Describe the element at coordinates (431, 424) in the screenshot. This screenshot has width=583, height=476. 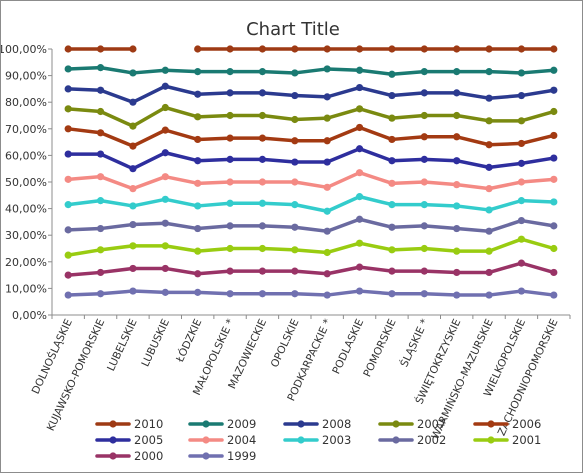
I see `legend-label: 2007` at that location.